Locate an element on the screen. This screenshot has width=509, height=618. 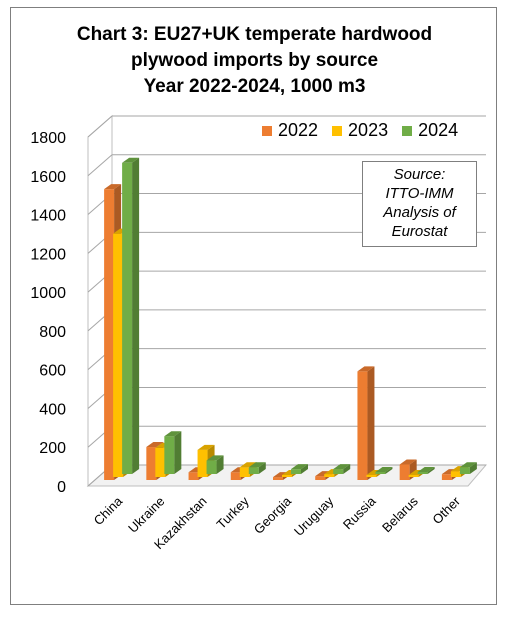
bar-side-belarus-2024 is located at coordinates (431, 470).